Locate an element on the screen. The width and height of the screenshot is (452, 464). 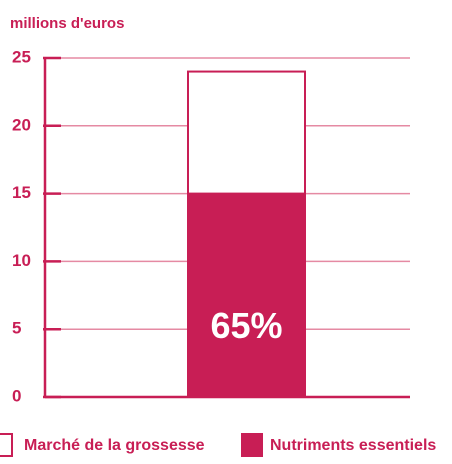
y-tick-label: 25 is located at coordinates (21, 56).